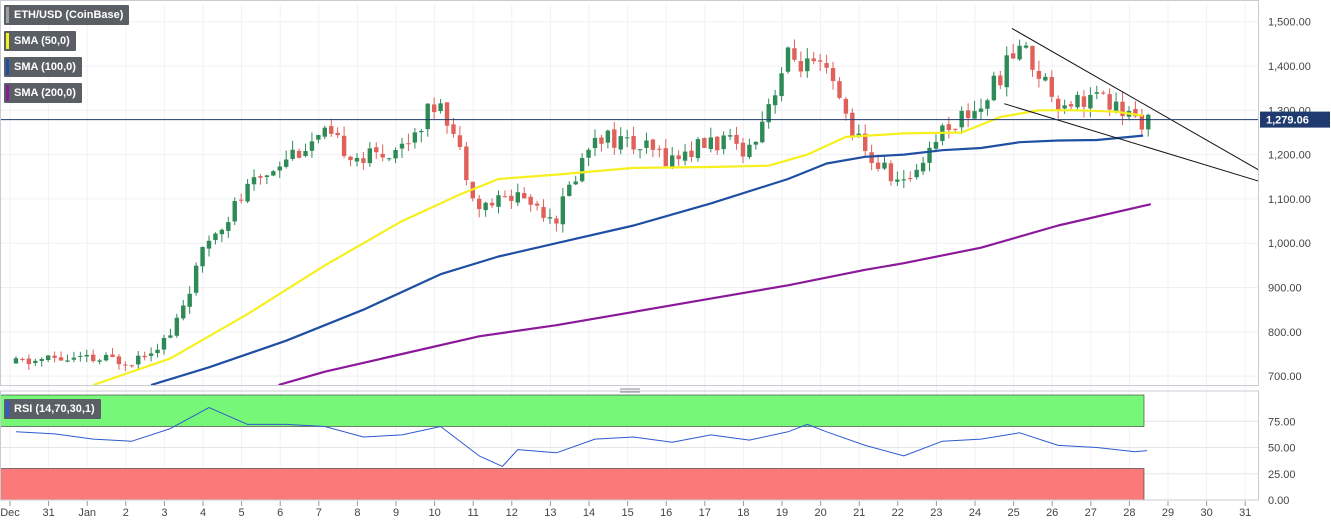  I want to click on legend-sma50: SMA (50,0), so click(40, 41).